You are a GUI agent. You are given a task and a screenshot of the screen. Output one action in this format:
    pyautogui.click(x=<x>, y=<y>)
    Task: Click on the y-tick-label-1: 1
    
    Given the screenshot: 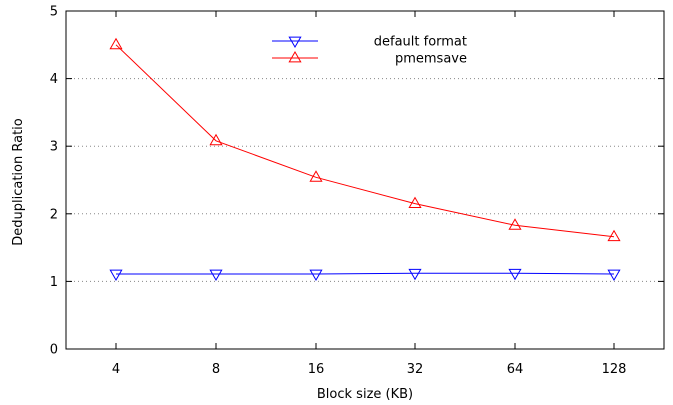 What is the action you would take?
    pyautogui.click(x=54, y=282)
    